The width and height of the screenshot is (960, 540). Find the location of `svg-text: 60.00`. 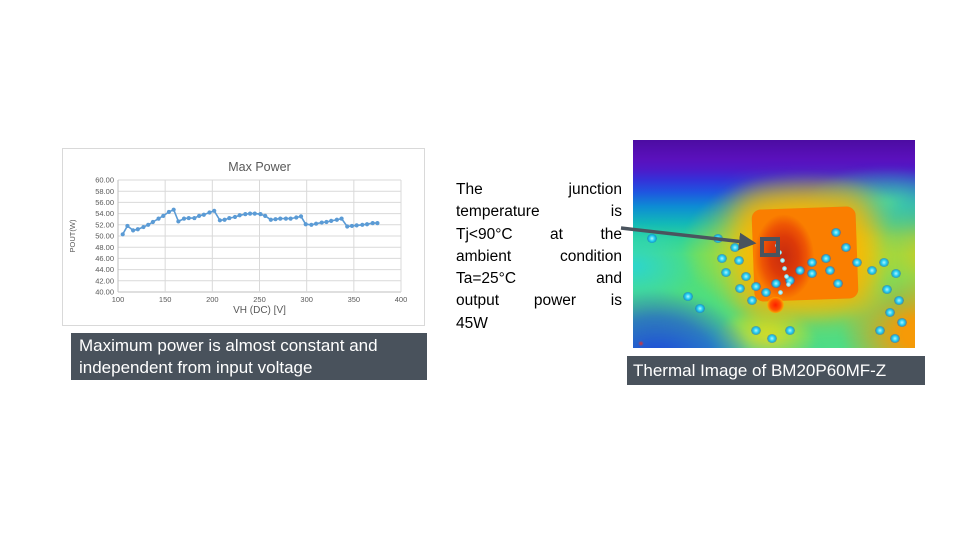

svg-text: 60.00 is located at coordinates (104, 180).